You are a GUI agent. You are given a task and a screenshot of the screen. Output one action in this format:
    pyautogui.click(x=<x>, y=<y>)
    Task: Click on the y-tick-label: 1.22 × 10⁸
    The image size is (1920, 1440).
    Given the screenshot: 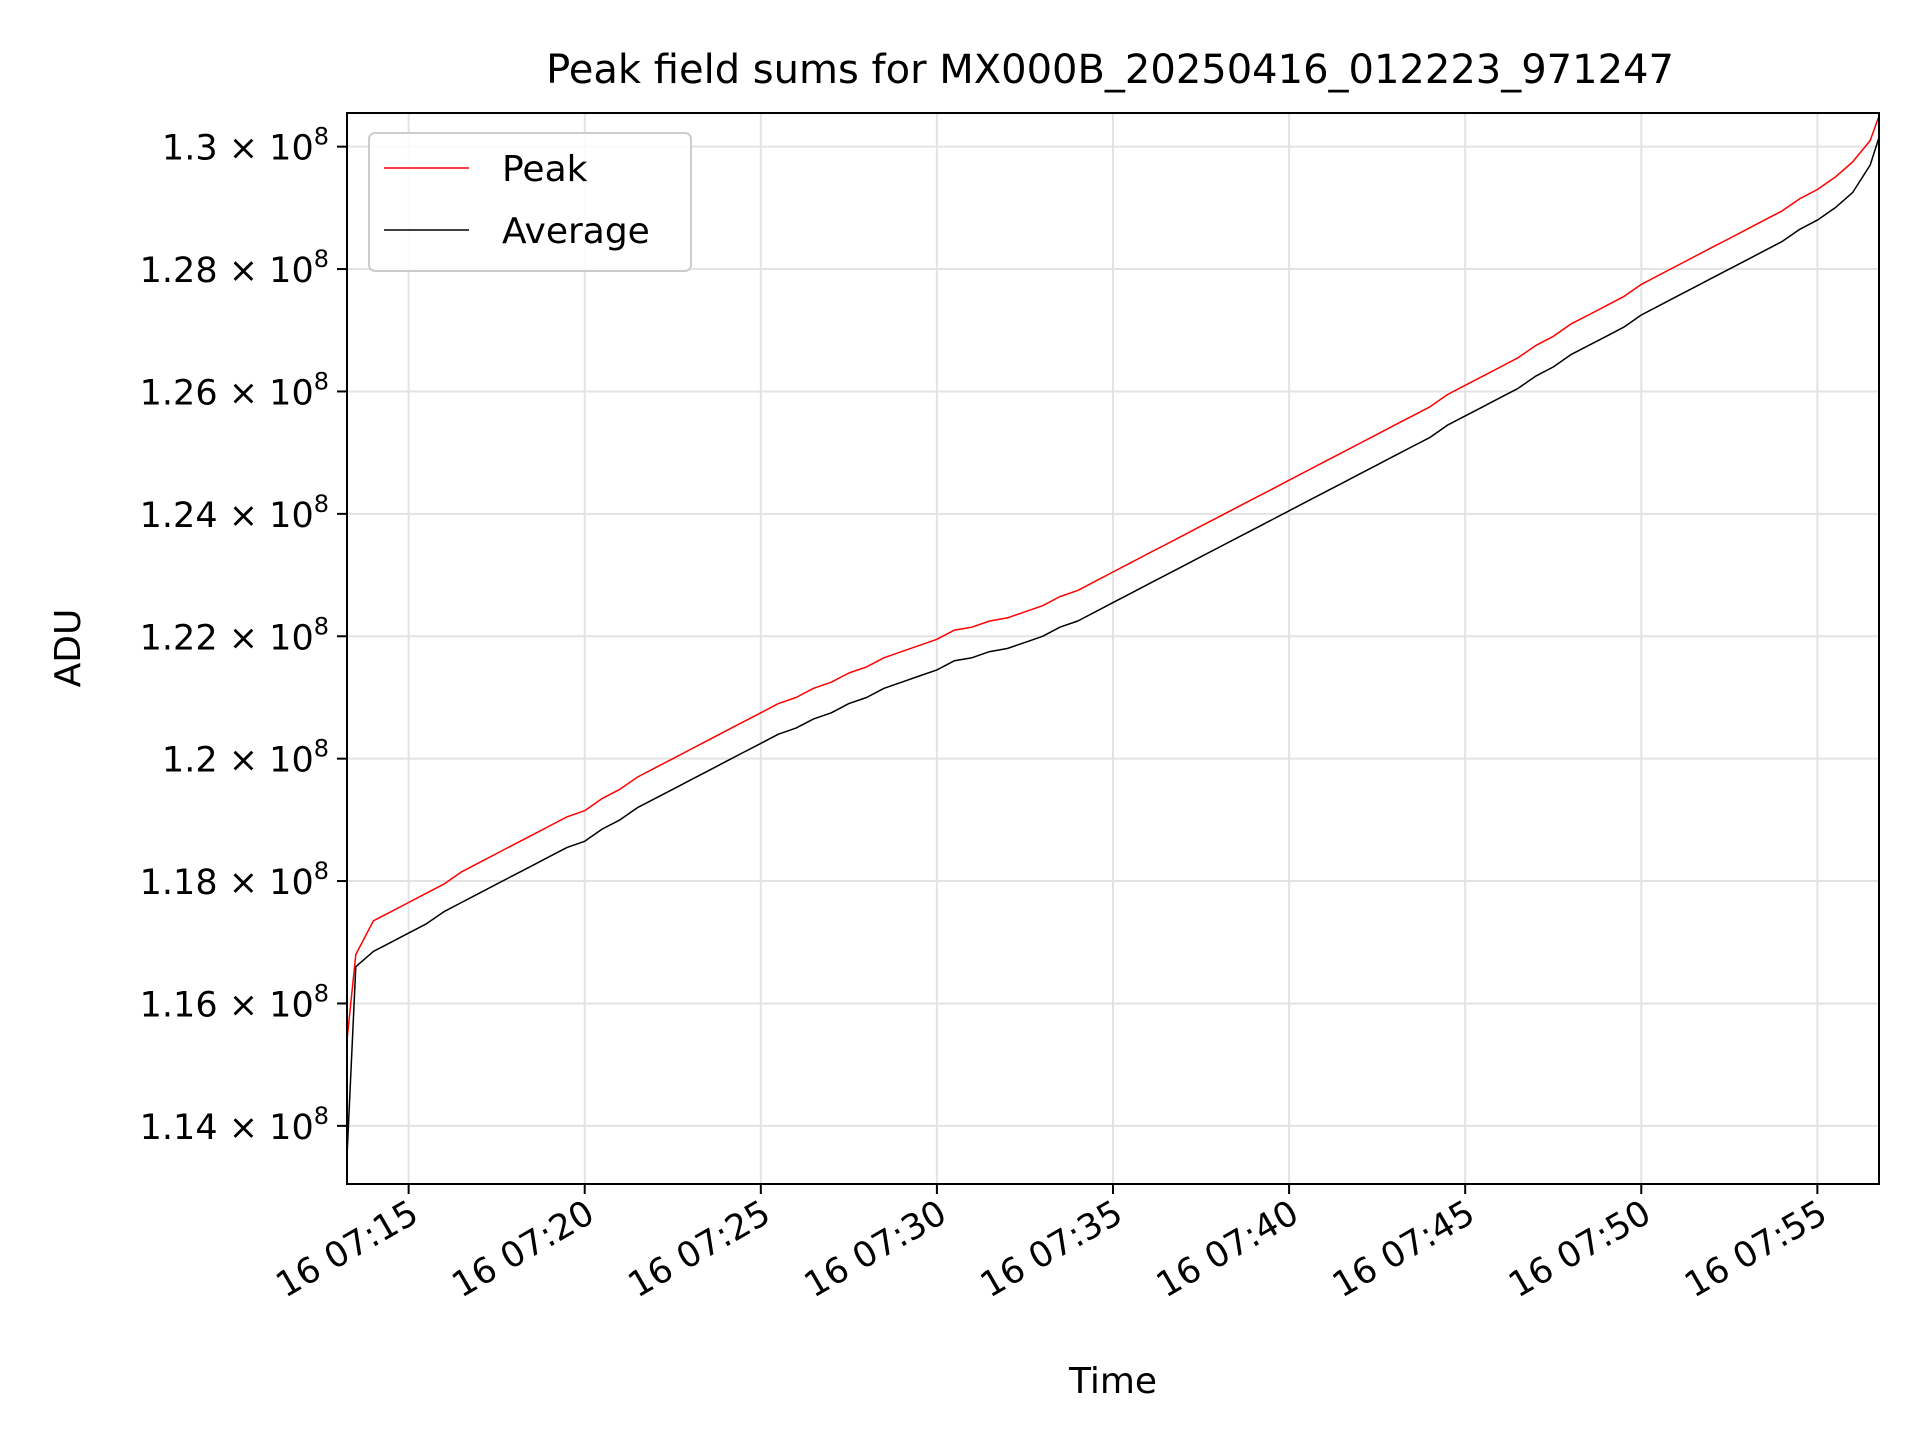 What is the action you would take?
    pyautogui.click(x=234, y=635)
    